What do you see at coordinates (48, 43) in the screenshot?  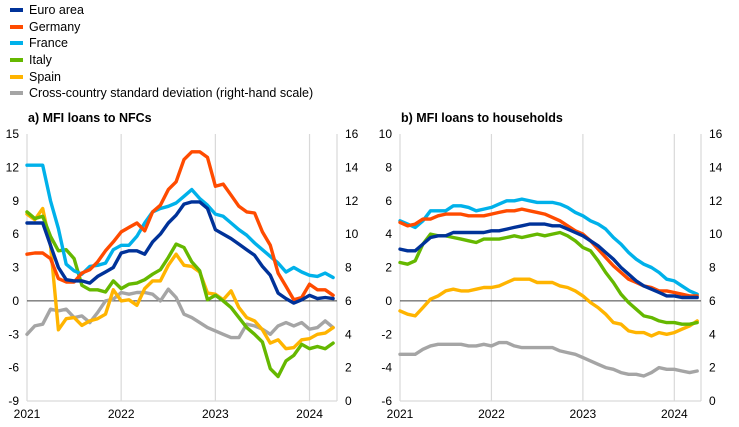 I see `legend-label: France` at bounding box center [48, 43].